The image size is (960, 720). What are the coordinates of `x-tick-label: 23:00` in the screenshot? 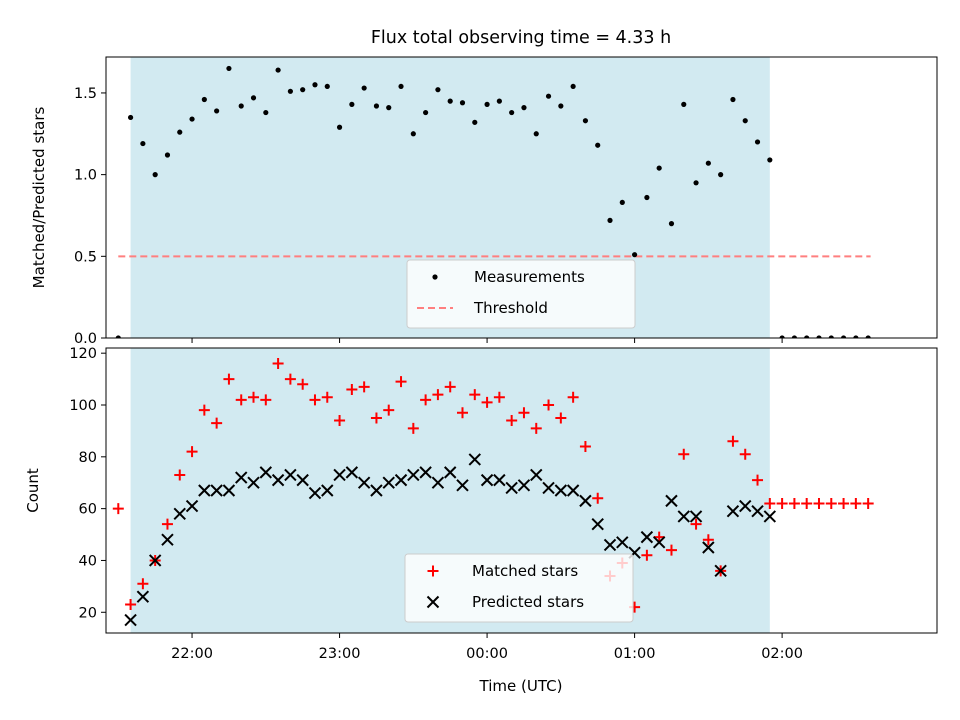 It's located at (340, 654).